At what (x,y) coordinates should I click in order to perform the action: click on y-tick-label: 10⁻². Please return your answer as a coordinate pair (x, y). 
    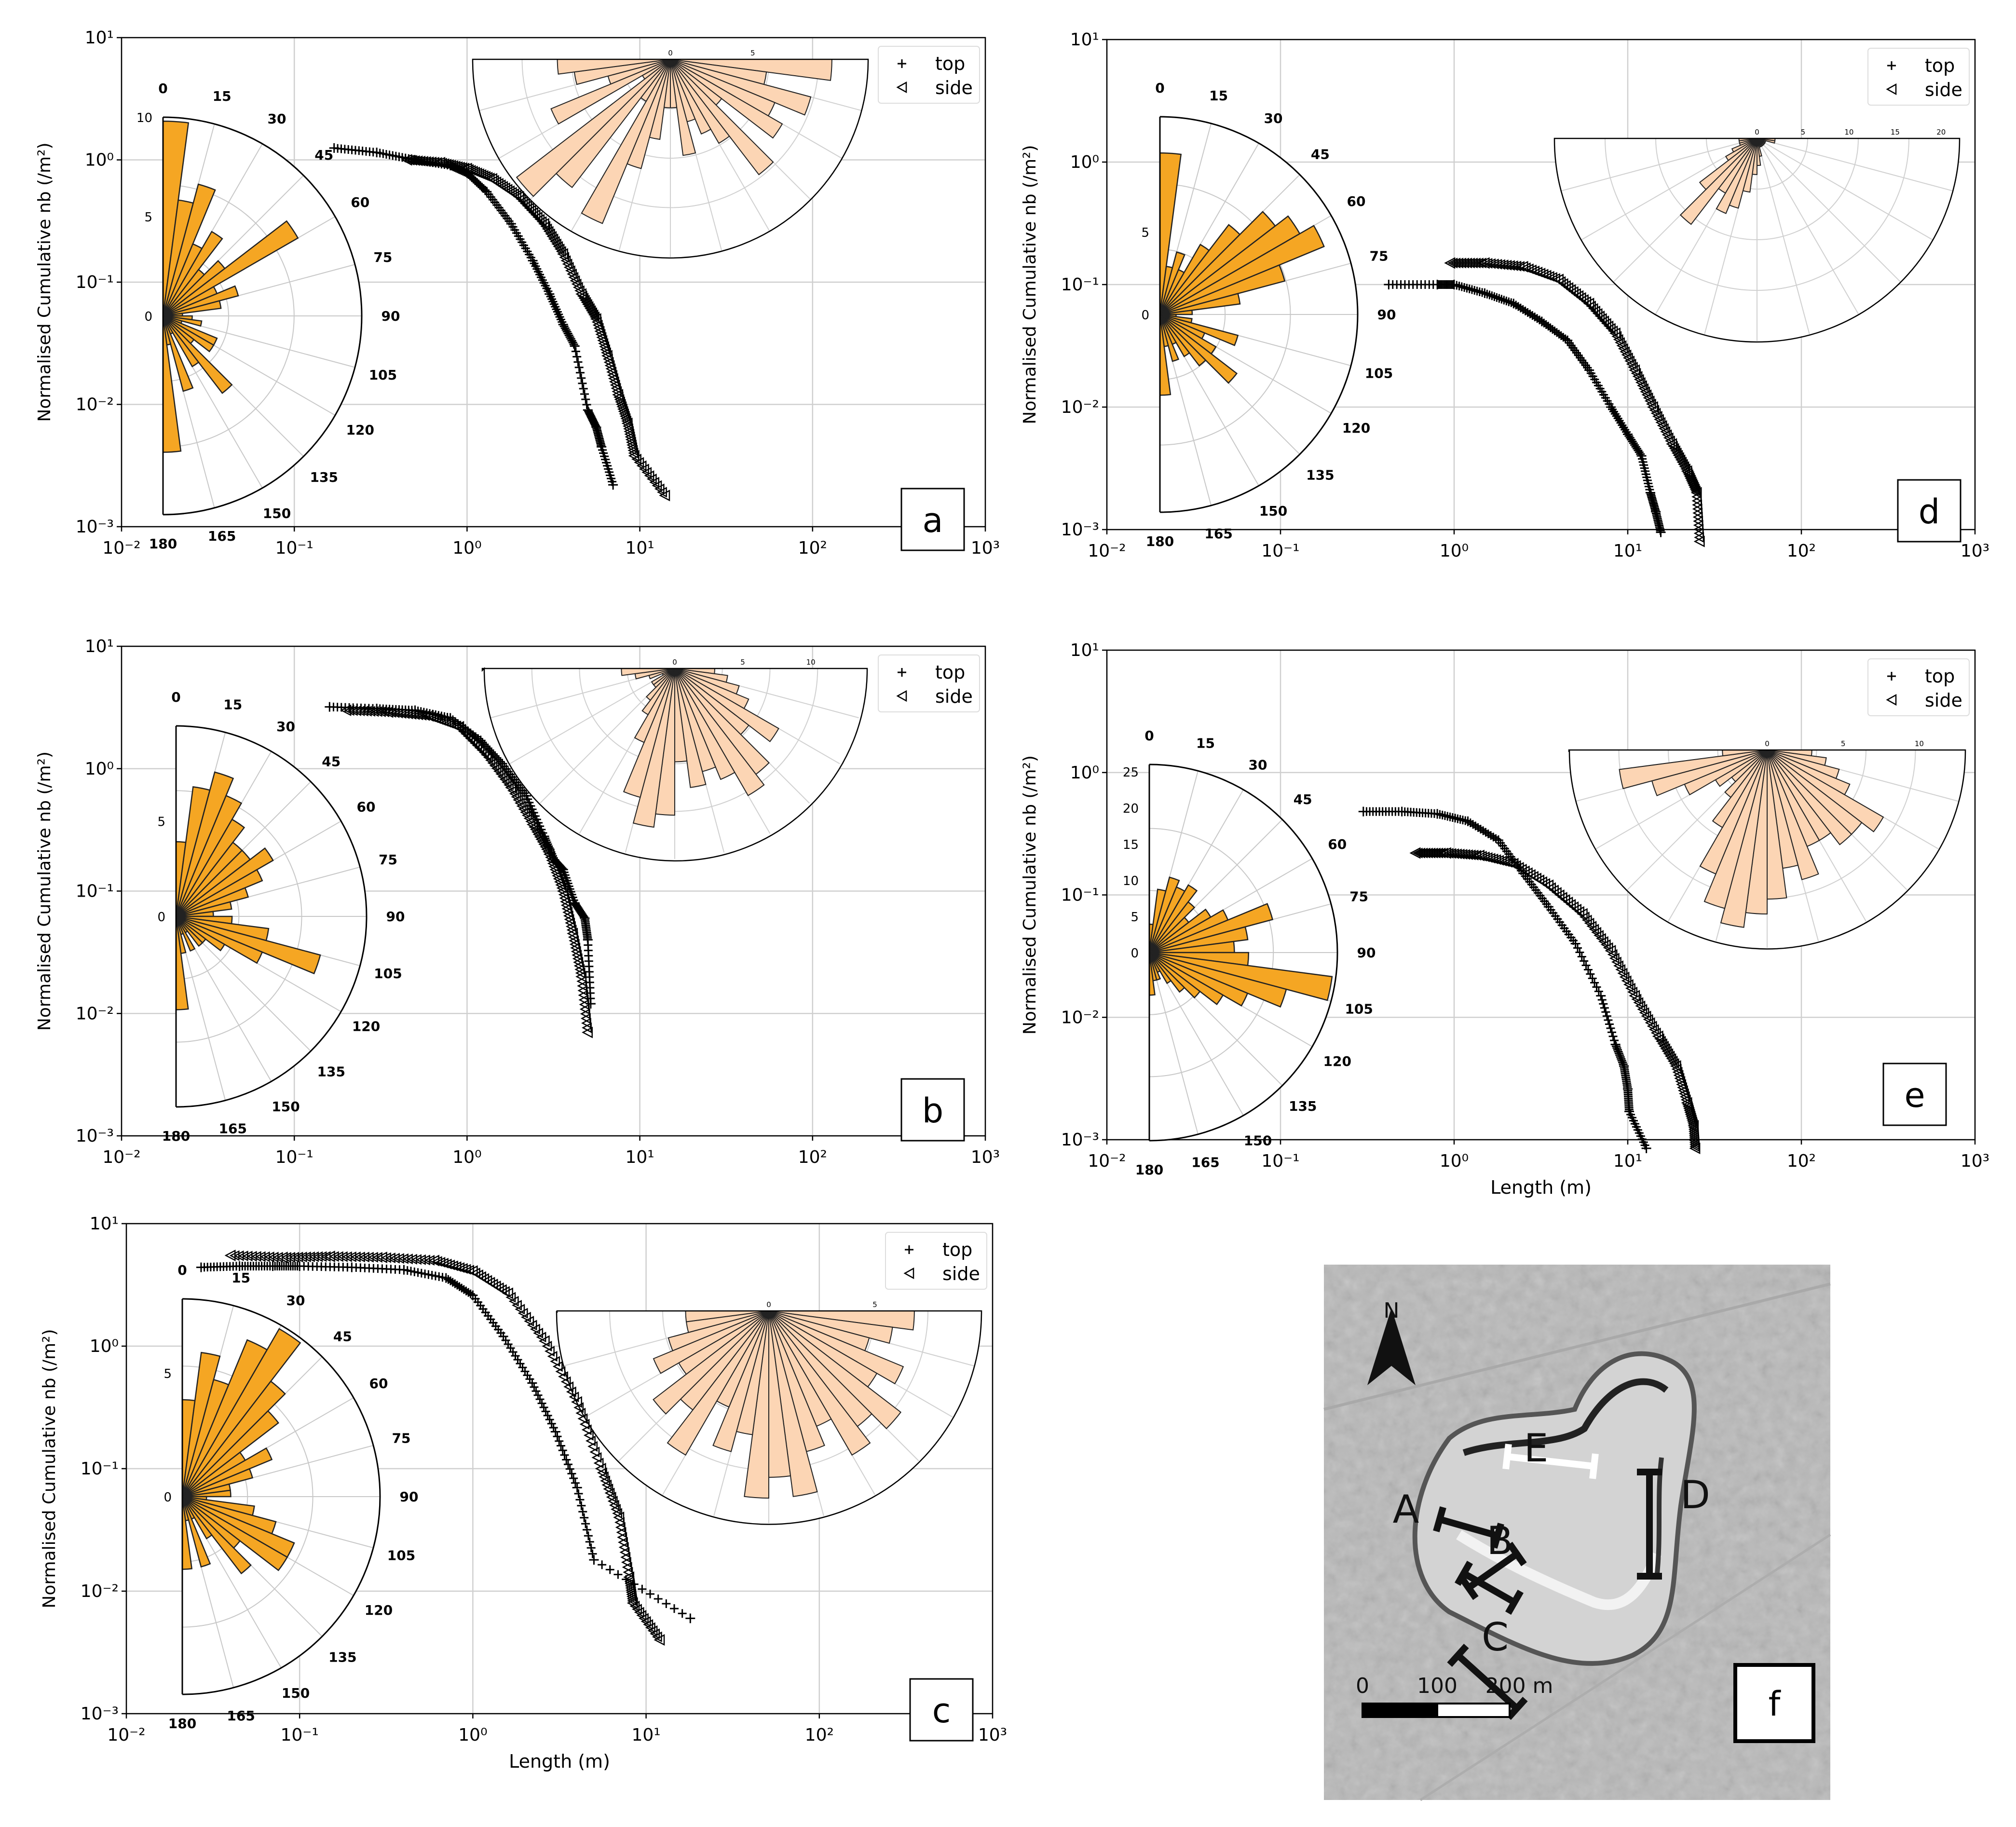
    Looking at the image, I should click on (1080, 1017).